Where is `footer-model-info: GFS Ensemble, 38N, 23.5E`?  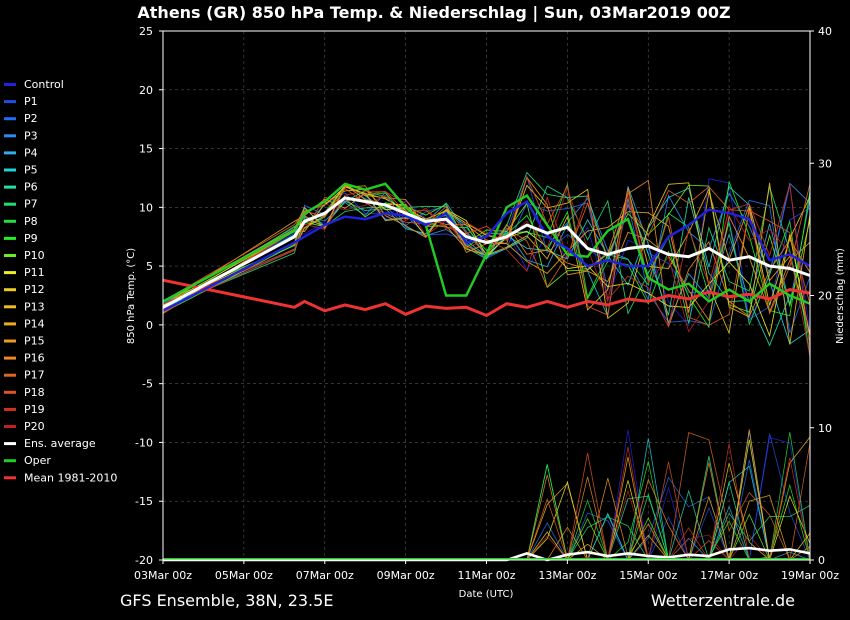 footer-model-info: GFS Ensemble, 38N, 23.5E is located at coordinates (226, 600).